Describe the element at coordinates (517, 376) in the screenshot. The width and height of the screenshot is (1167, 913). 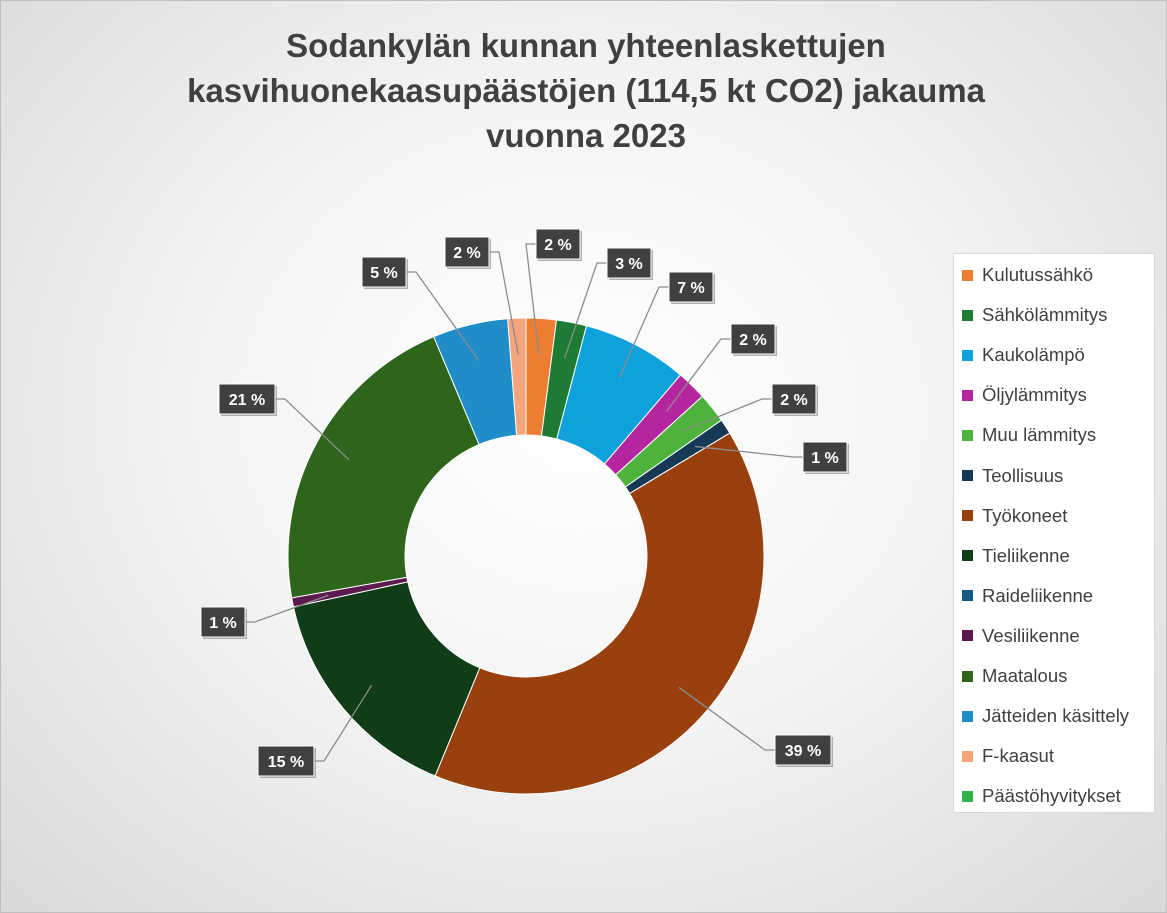
I see `slice-f-kaasut` at that location.